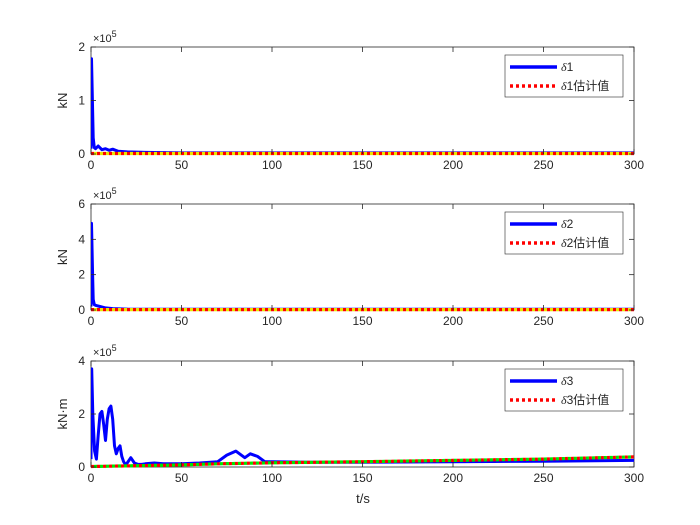 Image resolution: width=700 pixels, height=525 pixels. What do you see at coordinates (585, 399) in the screenshot?
I see `legend-label: δ3估计值` at bounding box center [585, 399].